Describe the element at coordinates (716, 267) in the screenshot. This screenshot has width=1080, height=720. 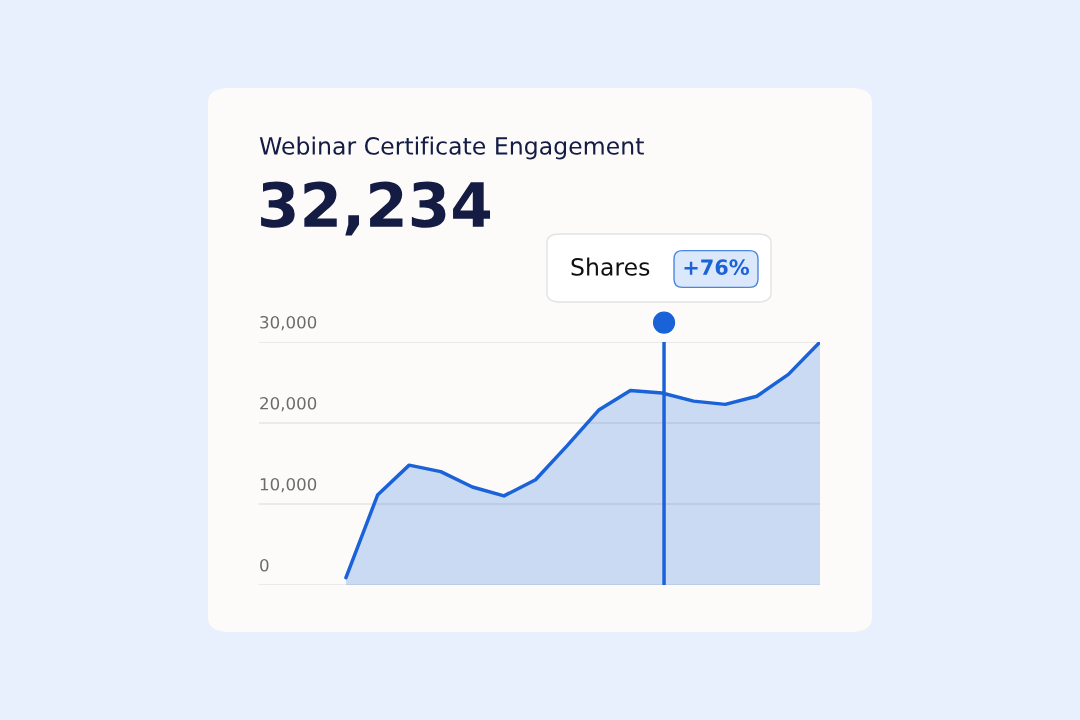
I see `text: +76%` at that location.